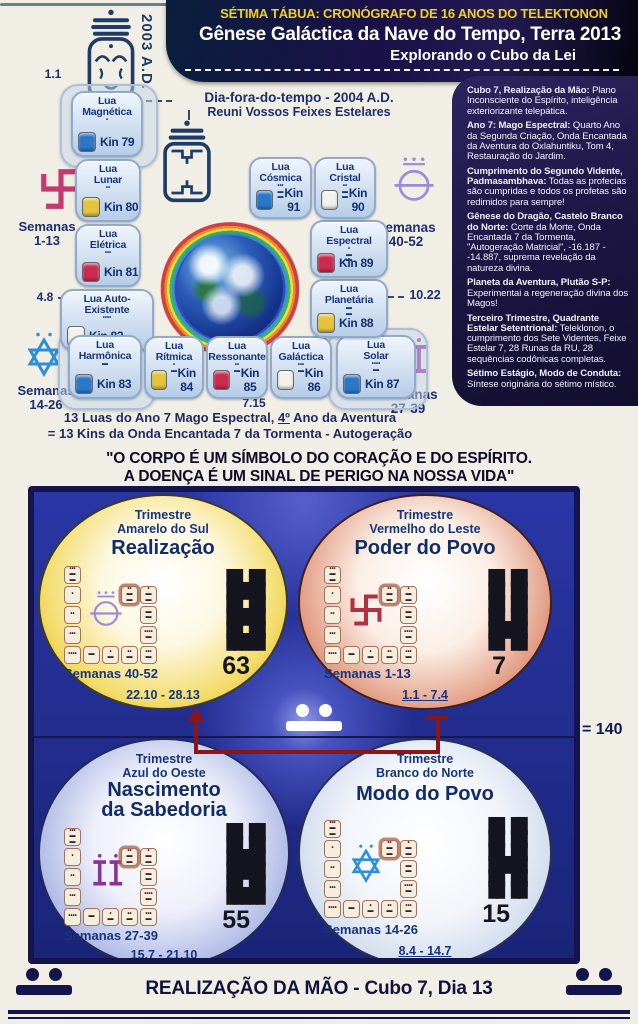 Image resolution: width=638 pixels, height=1024 pixels. What do you see at coordinates (105, 350) in the screenshot?
I see `moon-name: Lua Harmônica` at bounding box center [105, 350].